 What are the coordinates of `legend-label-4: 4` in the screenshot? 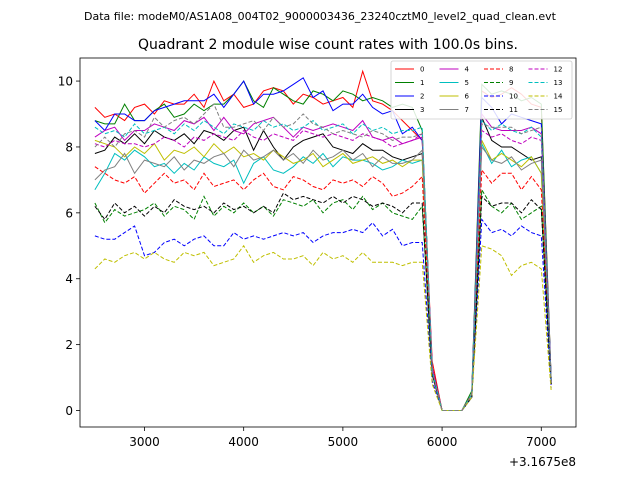 It's located at (467, 70).